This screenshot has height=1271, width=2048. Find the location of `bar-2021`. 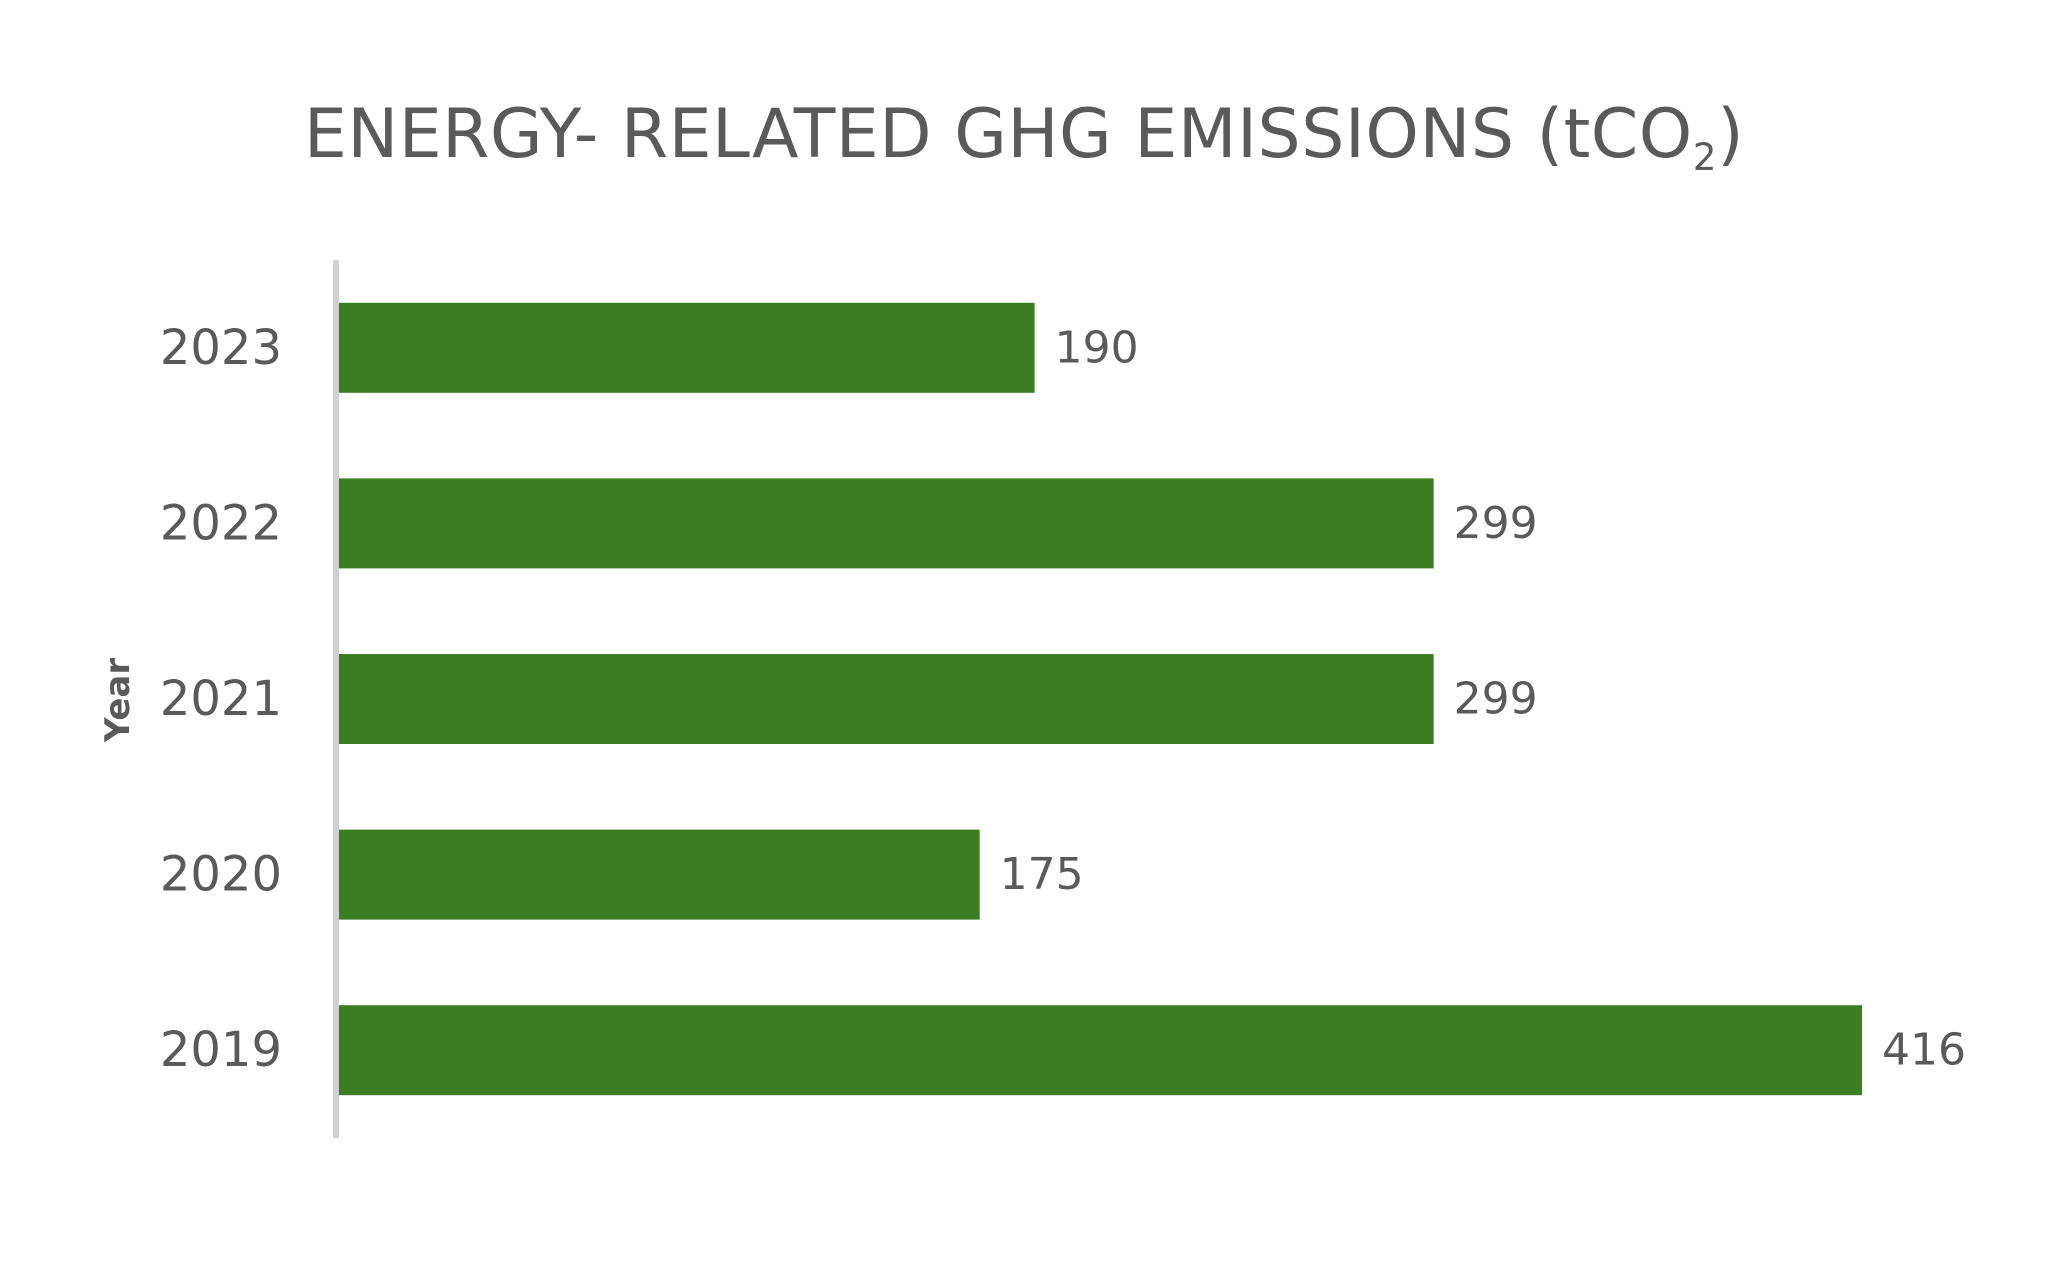

bar-2021 is located at coordinates (886, 699).